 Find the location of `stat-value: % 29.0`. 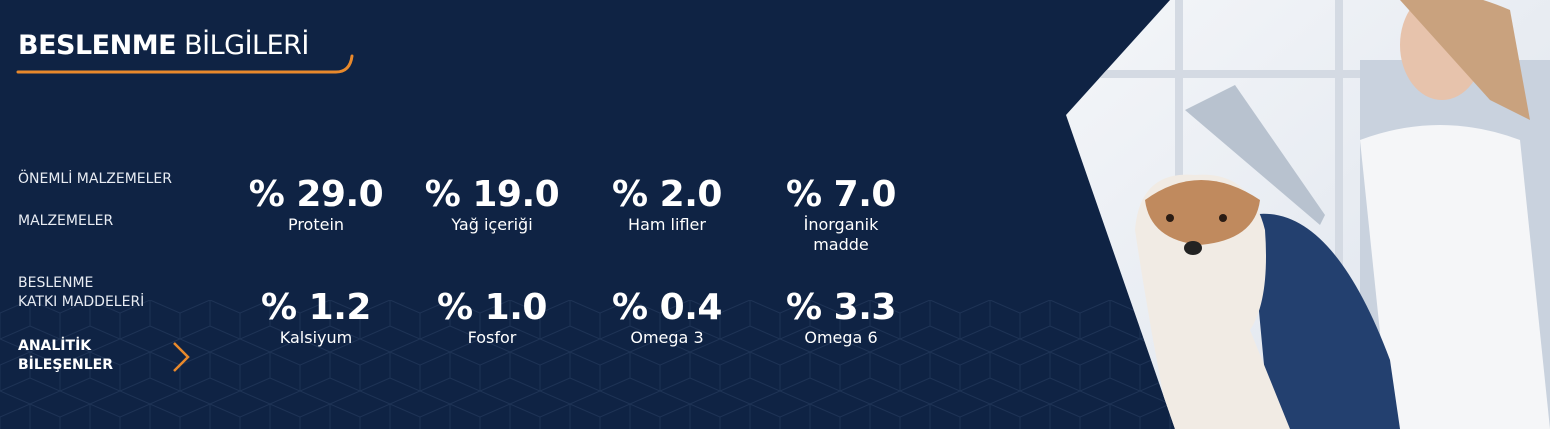

stat-value: % 29.0 is located at coordinates (316, 194).